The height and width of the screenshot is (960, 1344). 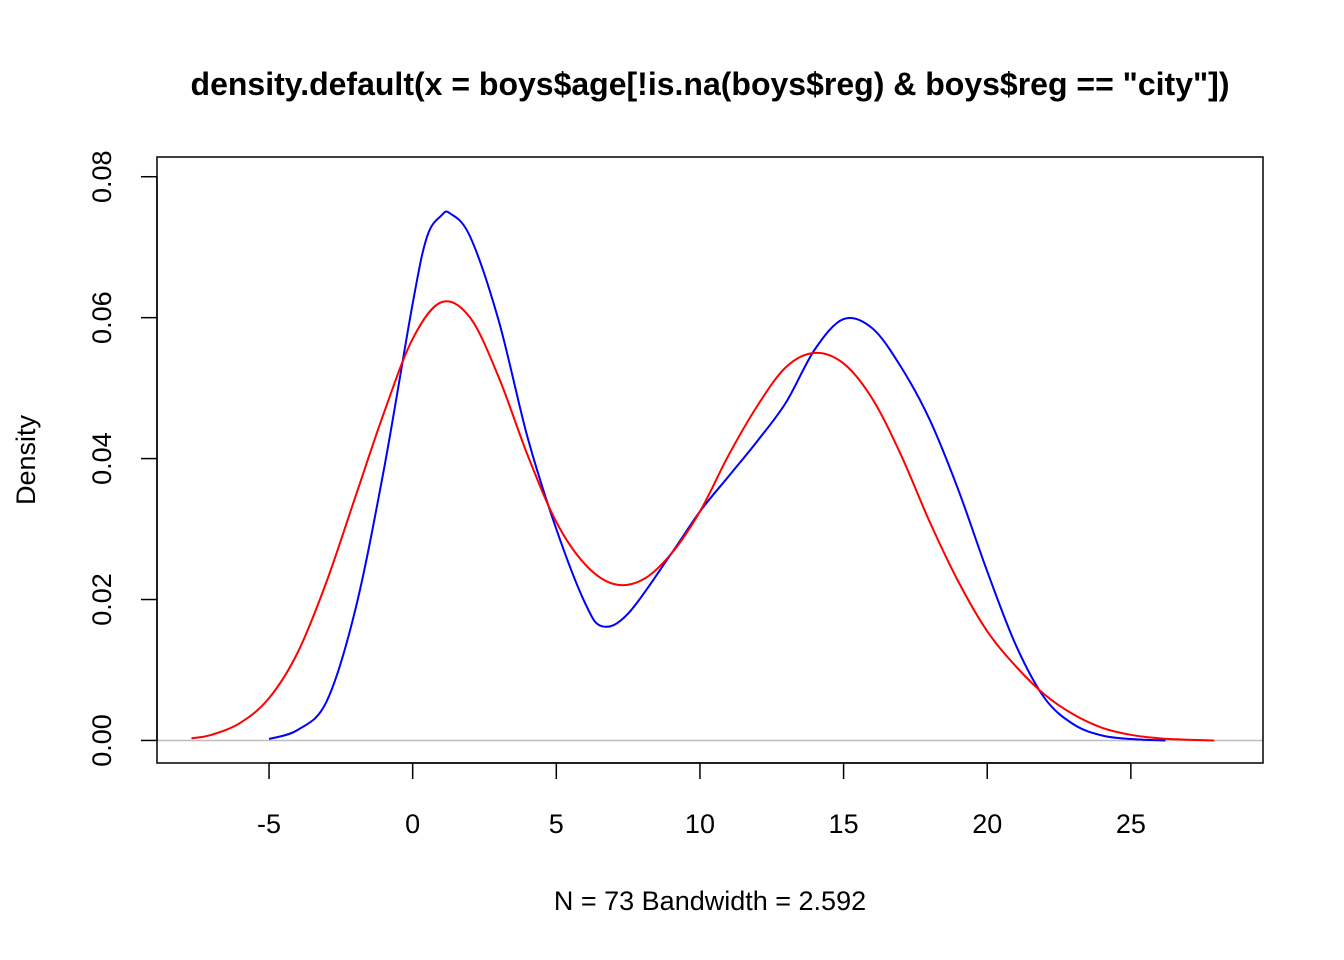 What do you see at coordinates (102, 599) in the screenshot?
I see `y-tick-label: 0.02` at bounding box center [102, 599].